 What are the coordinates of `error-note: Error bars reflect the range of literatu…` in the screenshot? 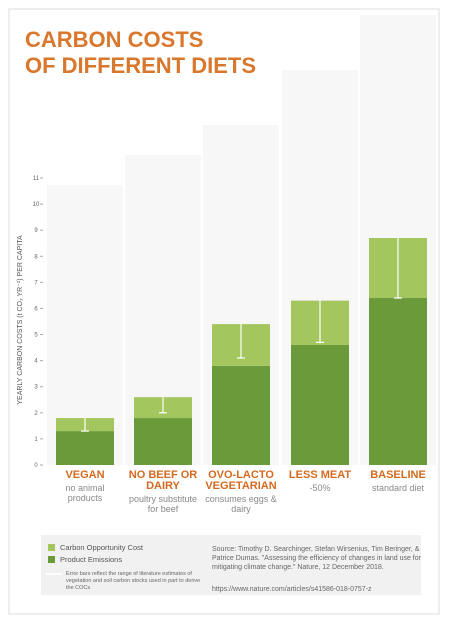 It's located at (133, 581).